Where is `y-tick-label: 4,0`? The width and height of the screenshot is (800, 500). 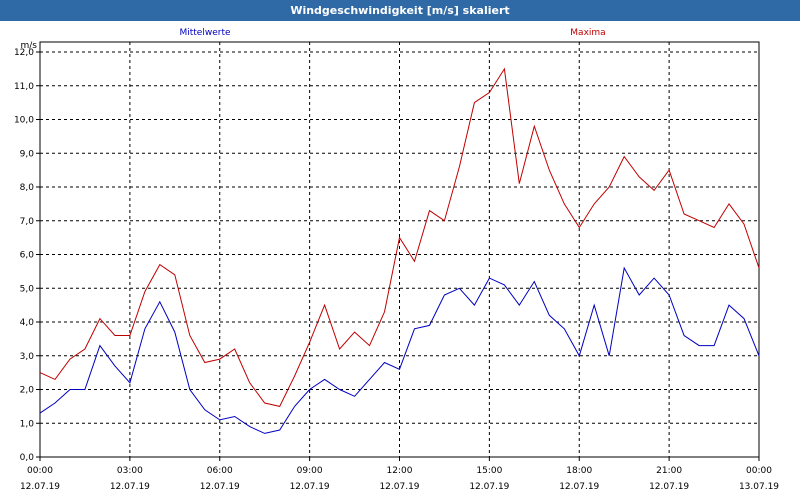
y-tick-label: 4,0 is located at coordinates (27, 323).